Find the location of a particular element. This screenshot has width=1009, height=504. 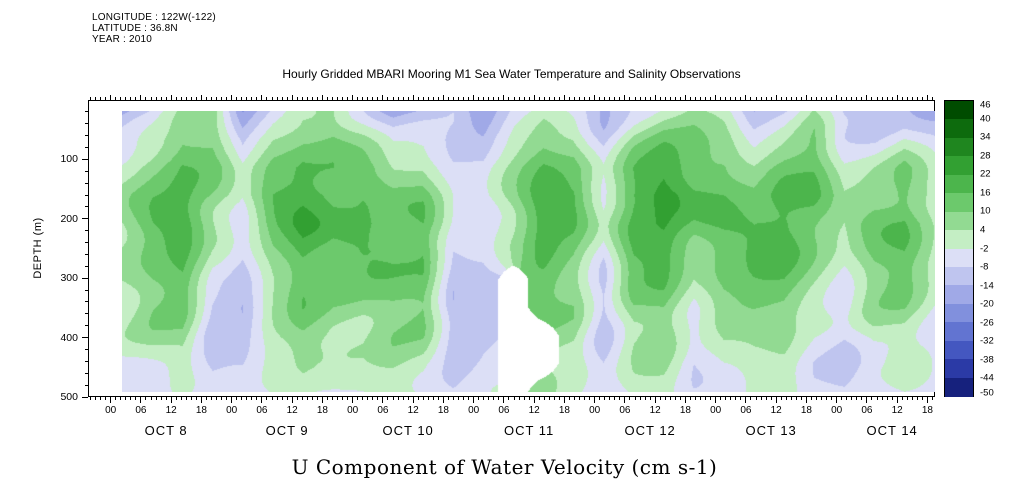

y-major-tick is located at coordinates (85, 397).